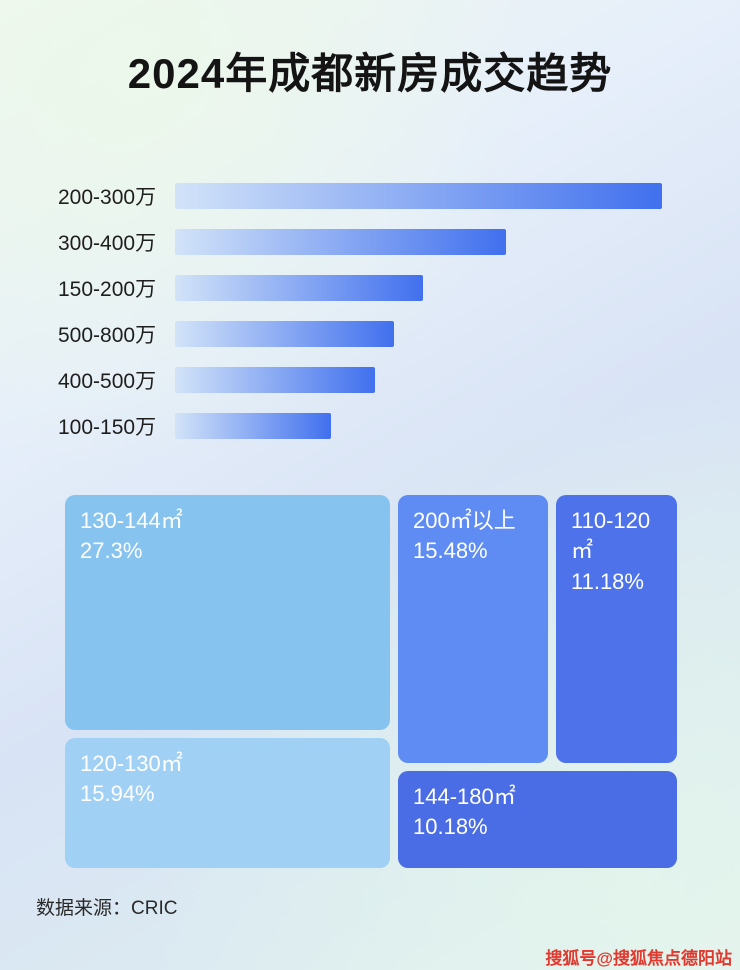 The width and height of the screenshot is (740, 970). Describe the element at coordinates (611, 536) in the screenshot. I see `treemap-block-label: 110-120㎡` at that location.